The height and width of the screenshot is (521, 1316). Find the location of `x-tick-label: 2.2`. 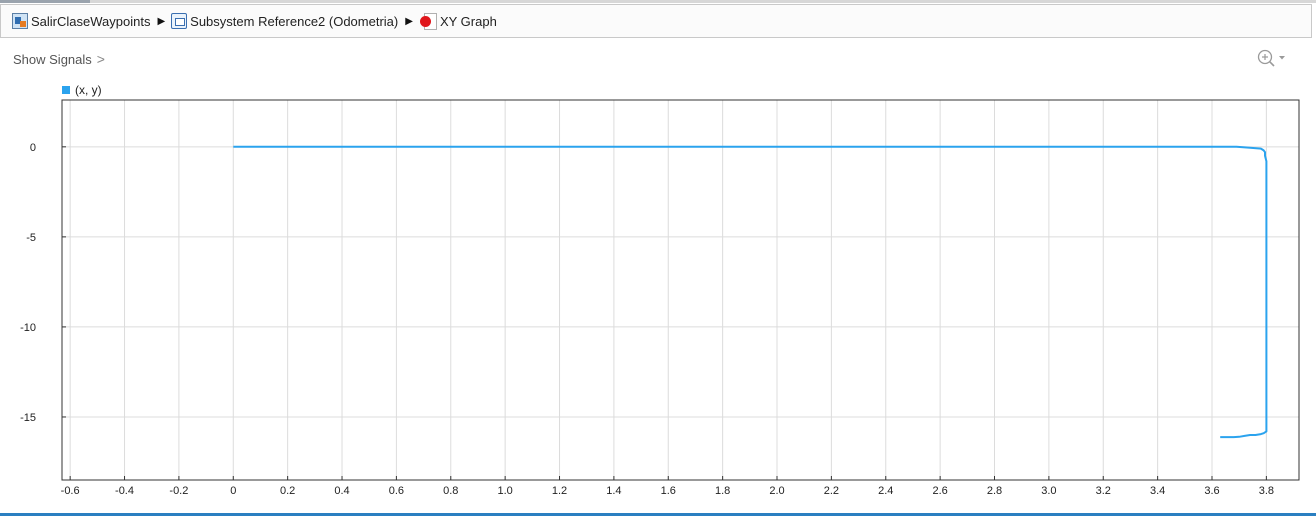

x-tick-label: 2.2 is located at coordinates (831, 491).